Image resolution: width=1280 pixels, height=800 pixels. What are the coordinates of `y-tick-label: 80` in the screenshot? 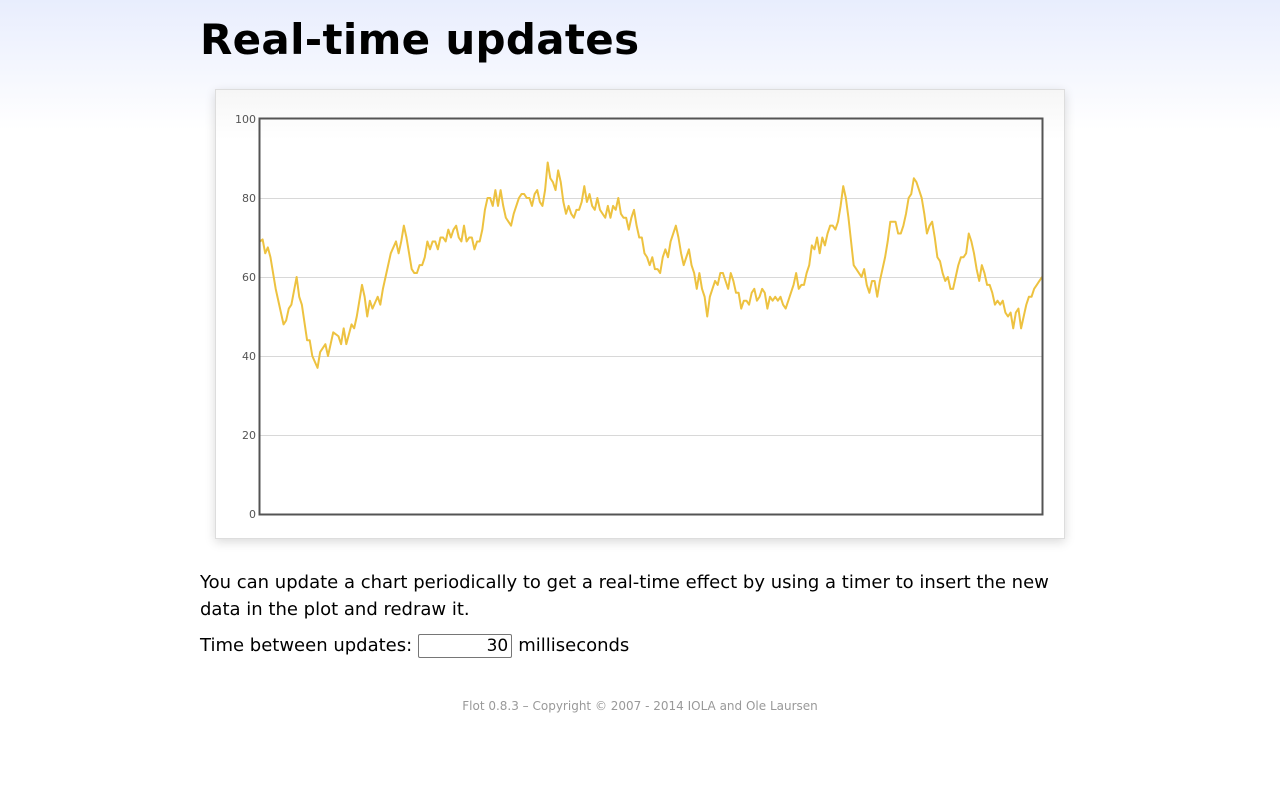 It's located at (249, 198).